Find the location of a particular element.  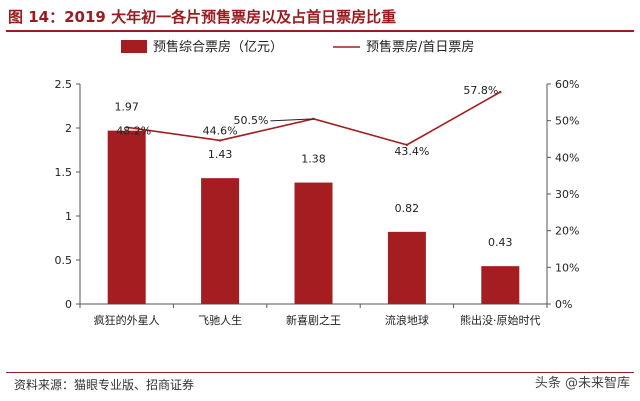

legend-bar-label: 预售综合票房（亿元） is located at coordinates (218, 47).